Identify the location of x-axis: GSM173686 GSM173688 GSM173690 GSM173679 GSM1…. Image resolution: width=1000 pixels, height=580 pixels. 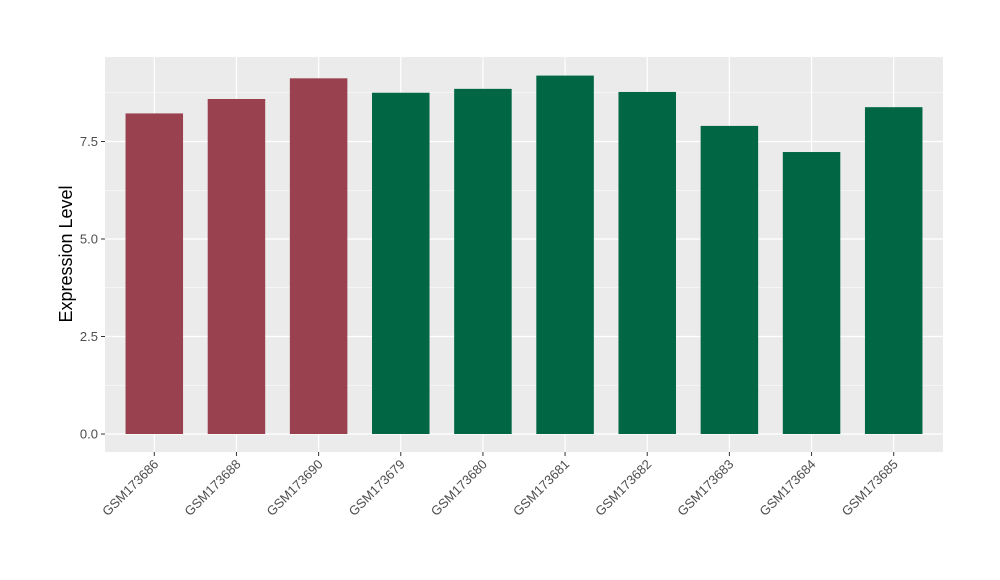
(500, 485).